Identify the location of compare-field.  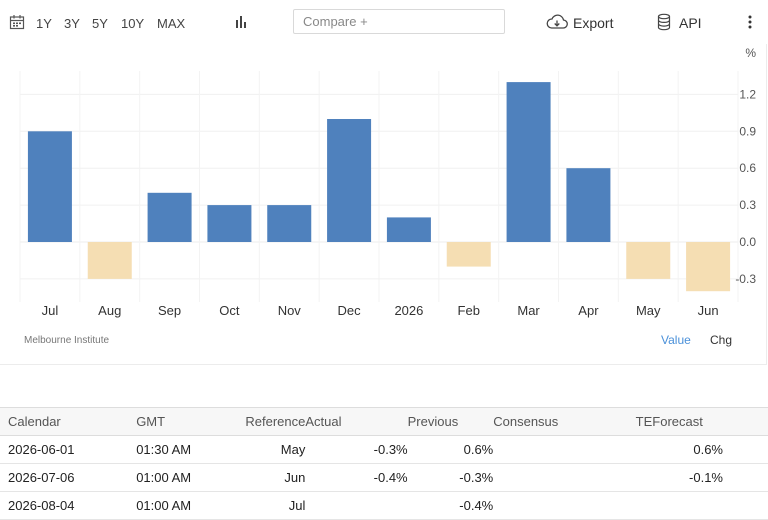
(399, 21).